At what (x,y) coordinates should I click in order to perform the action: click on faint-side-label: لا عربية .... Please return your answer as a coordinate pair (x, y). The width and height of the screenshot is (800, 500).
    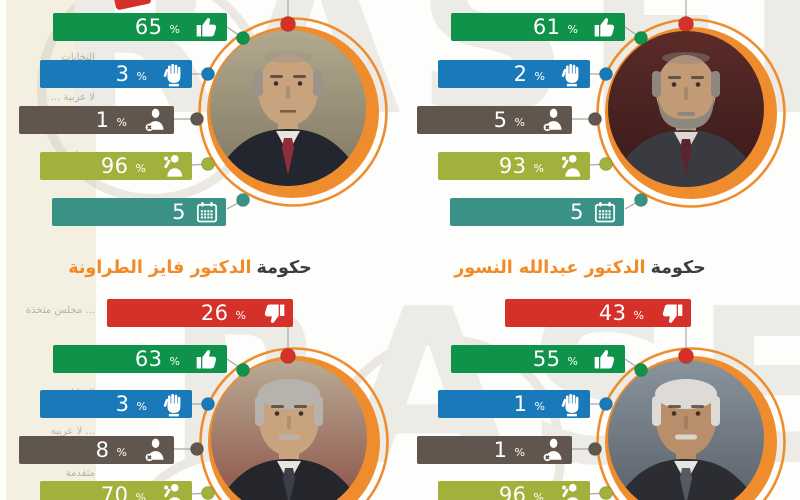
    Looking at the image, I should click on (72, 97).